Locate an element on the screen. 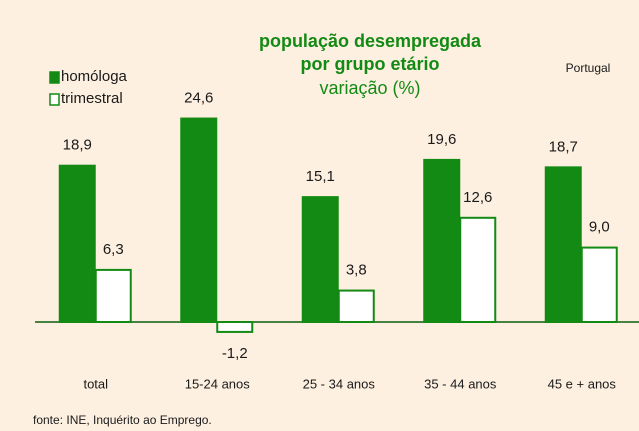  data-label: 9,0 is located at coordinates (599, 227).